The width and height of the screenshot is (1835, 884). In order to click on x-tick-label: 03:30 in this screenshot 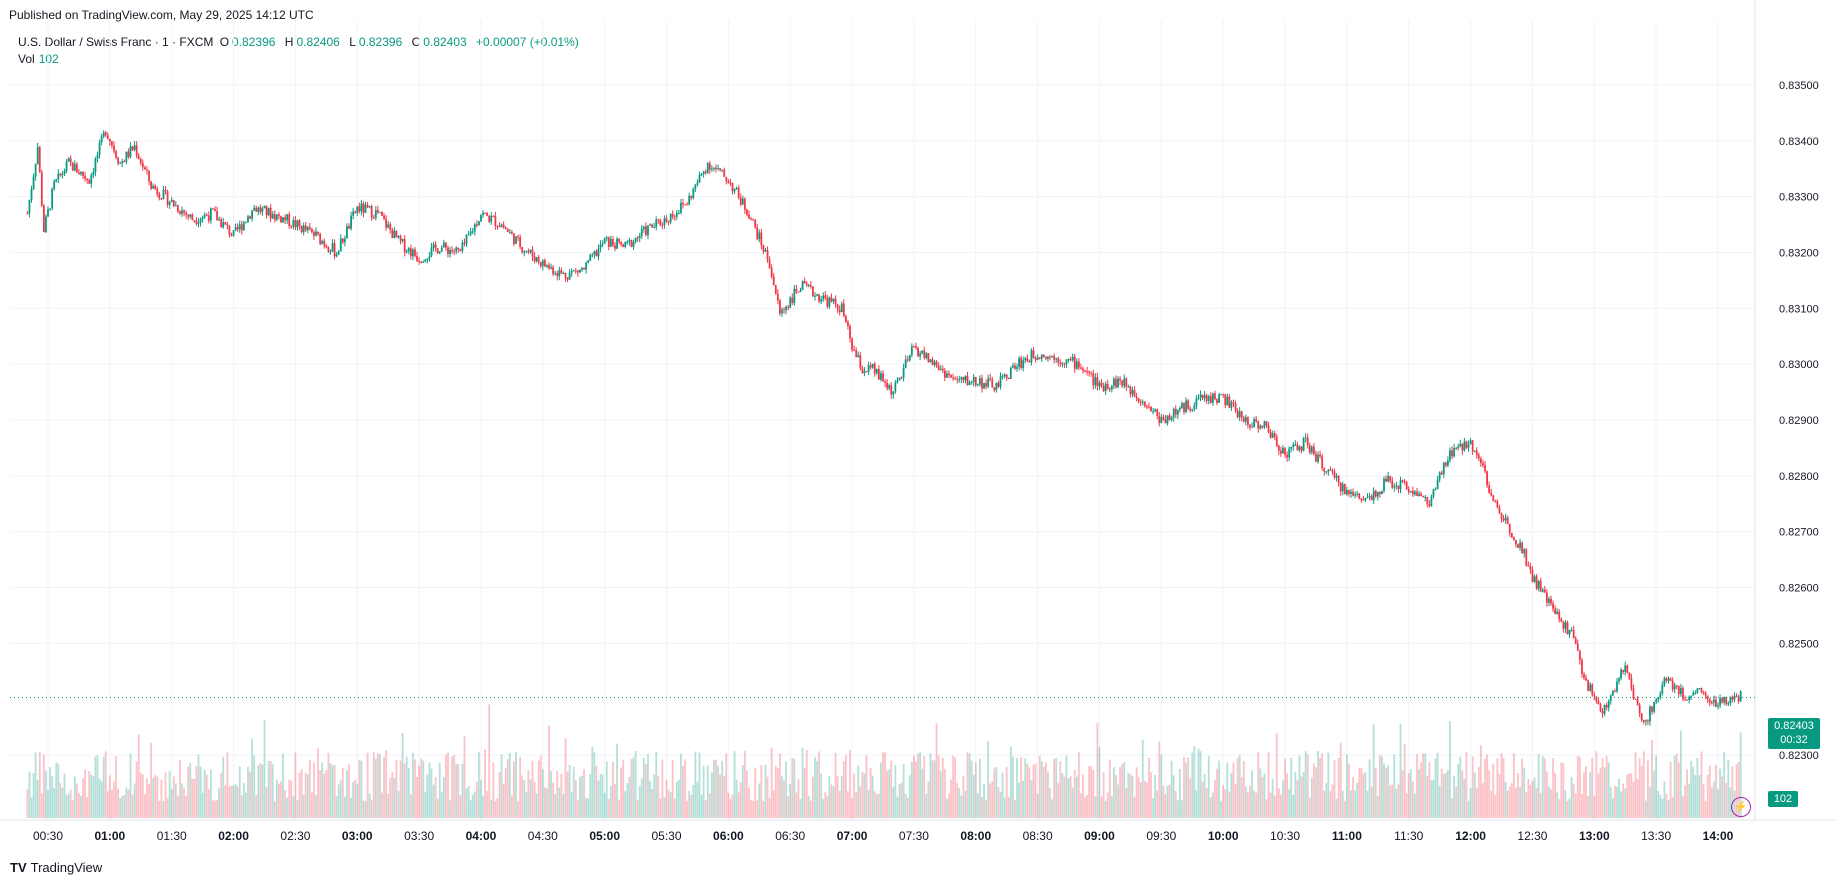, I will do `click(419, 836)`.